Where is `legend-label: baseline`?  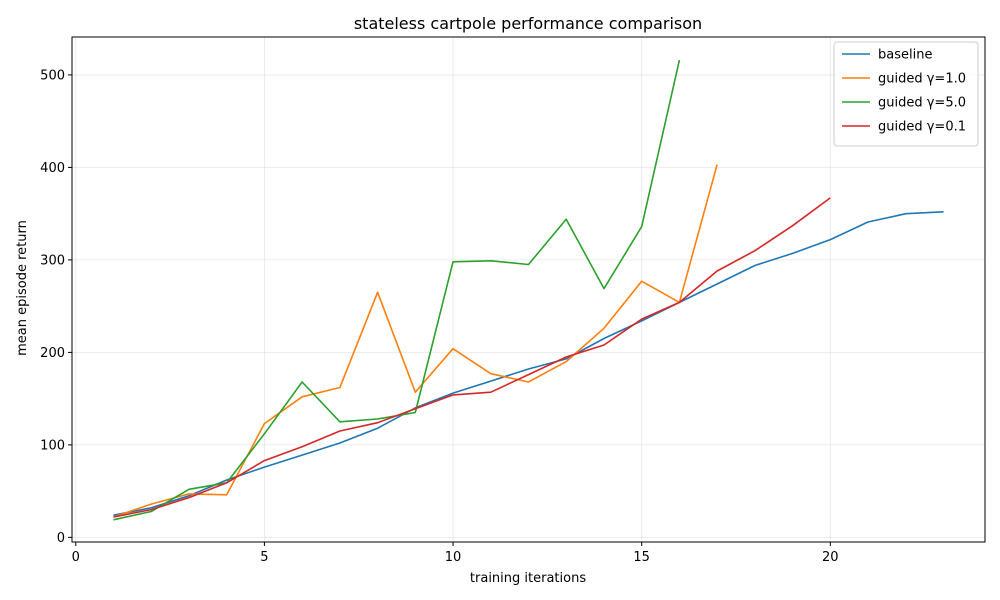 legend-label: baseline is located at coordinates (905, 55).